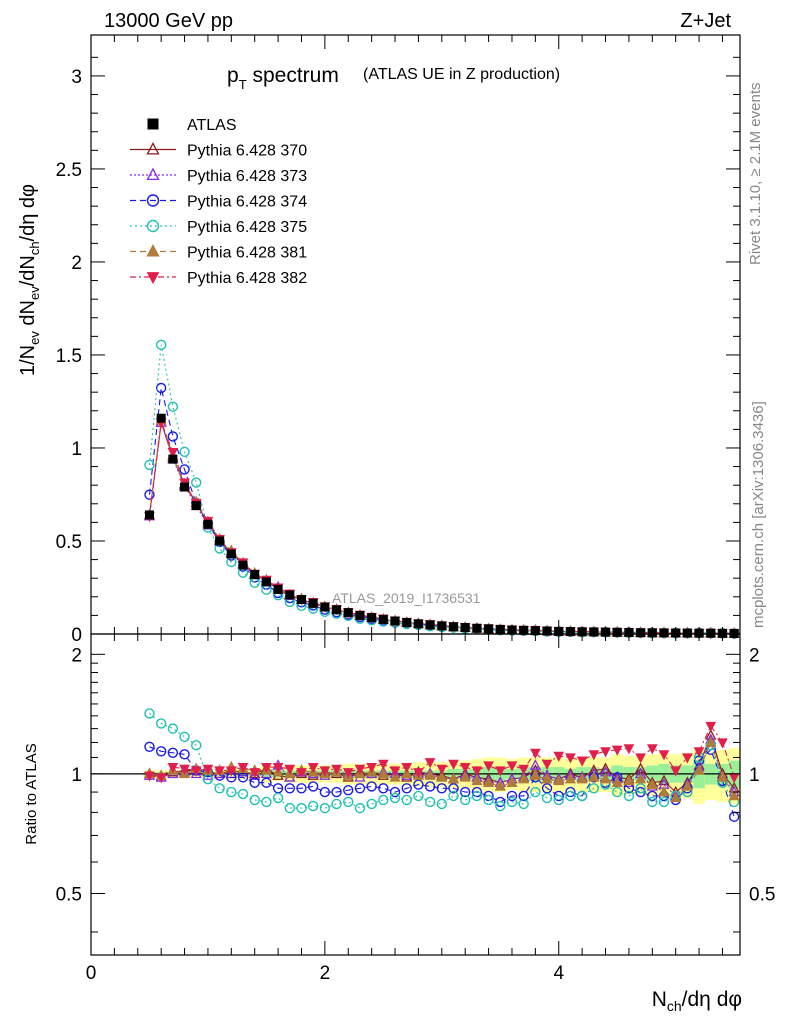 The image size is (786, 1024). Describe the element at coordinates (247, 202) in the screenshot. I see `legend-label-3: Pythia 6.428 374` at that location.